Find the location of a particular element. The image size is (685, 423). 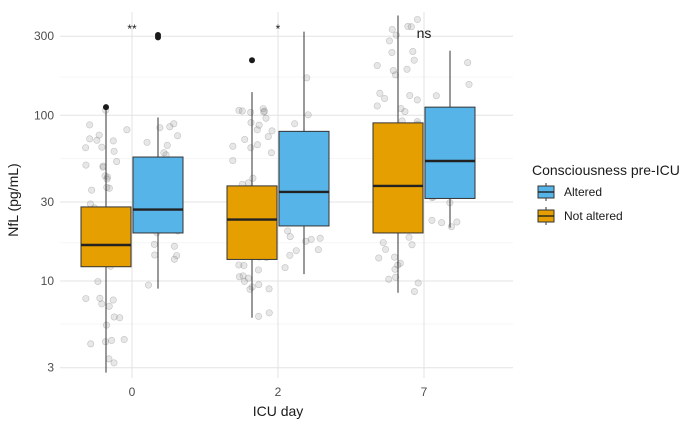

legend-title: Consciousness pre-ICU is located at coordinates (606, 170).